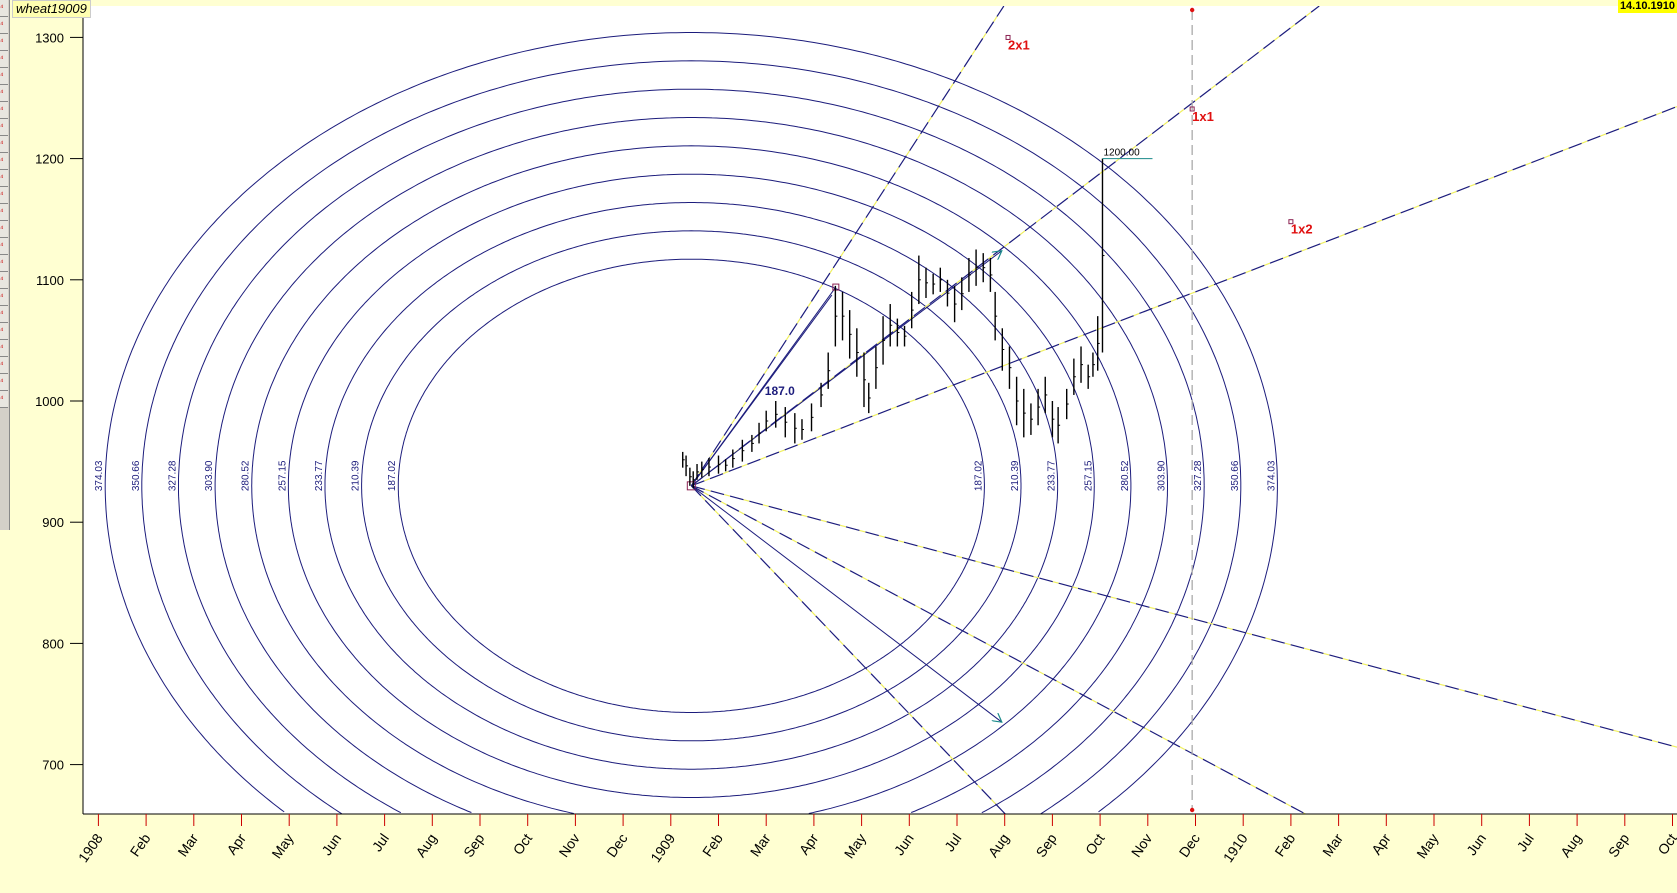 The height and width of the screenshot is (893, 1677). What do you see at coordinates (53, 765) in the screenshot?
I see `y-tick-label: 700` at bounding box center [53, 765].